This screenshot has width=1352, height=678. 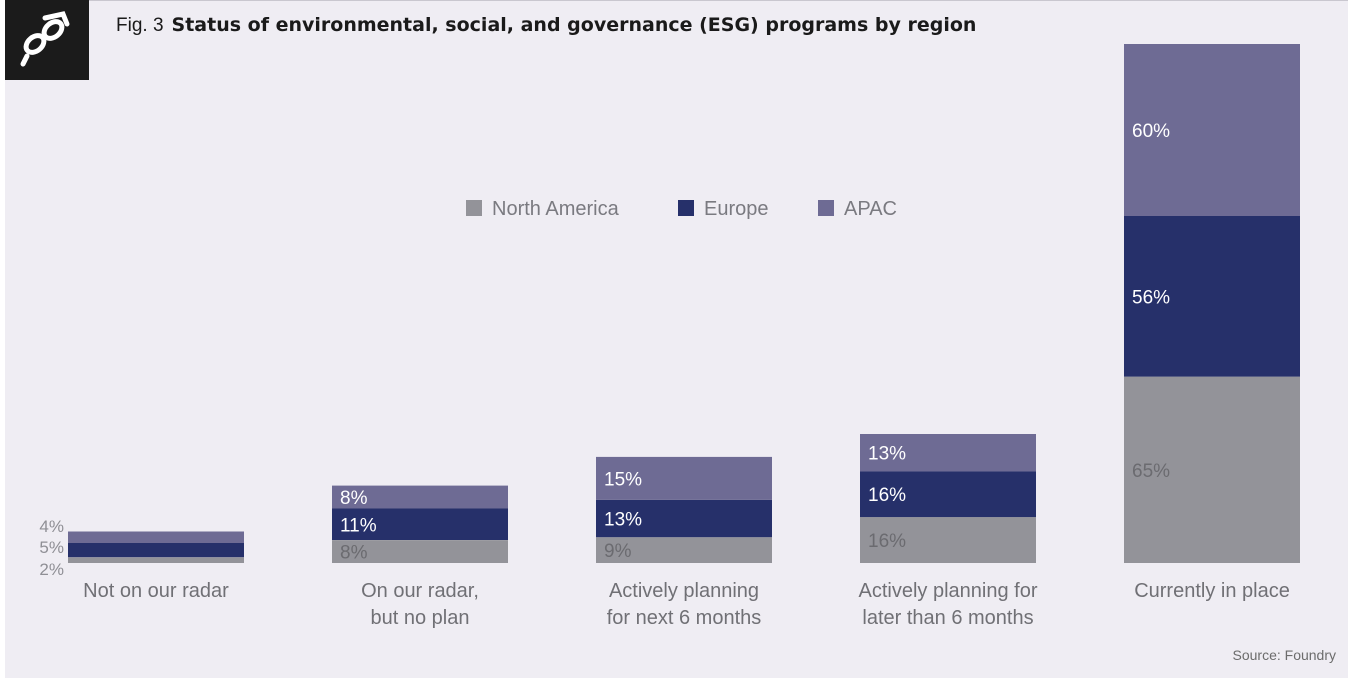 I want to click on value-label-north-america-2: 8%, so click(x=354, y=553).